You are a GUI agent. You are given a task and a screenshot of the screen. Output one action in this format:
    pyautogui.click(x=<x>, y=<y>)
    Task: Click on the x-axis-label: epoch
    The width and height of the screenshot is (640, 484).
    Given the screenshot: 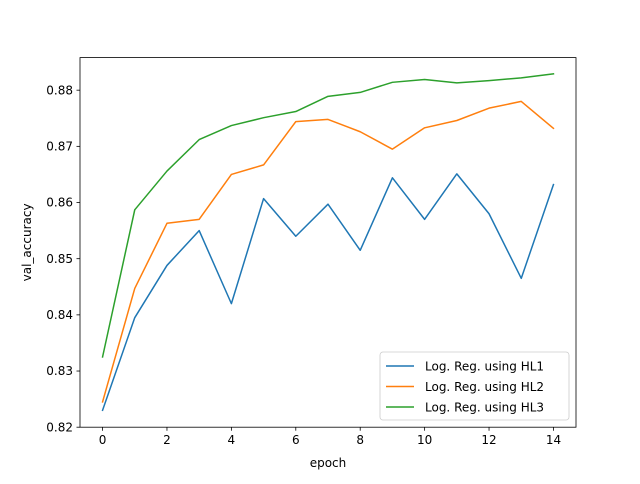 What is the action you would take?
    pyautogui.click(x=328, y=463)
    